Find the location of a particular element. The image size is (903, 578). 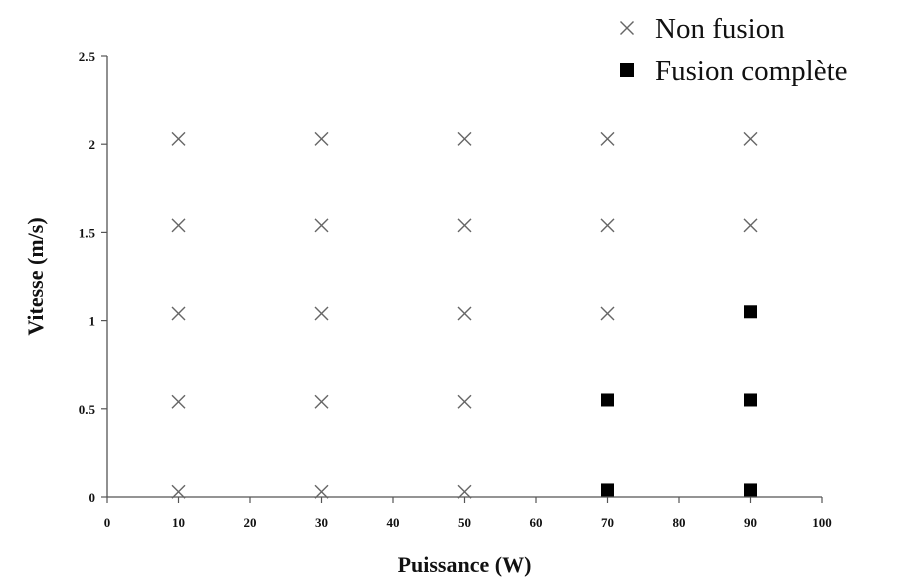

x-tick-label: 30 is located at coordinates (321, 522).